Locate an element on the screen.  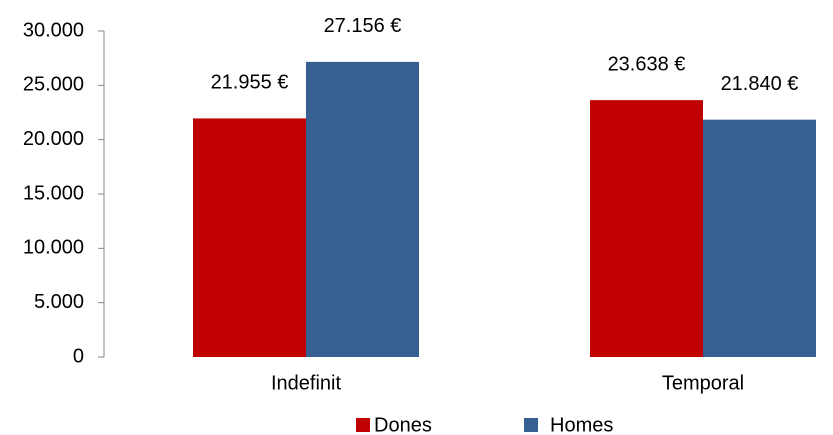
y-tick-label: 25.000 is located at coordinates (53, 85).